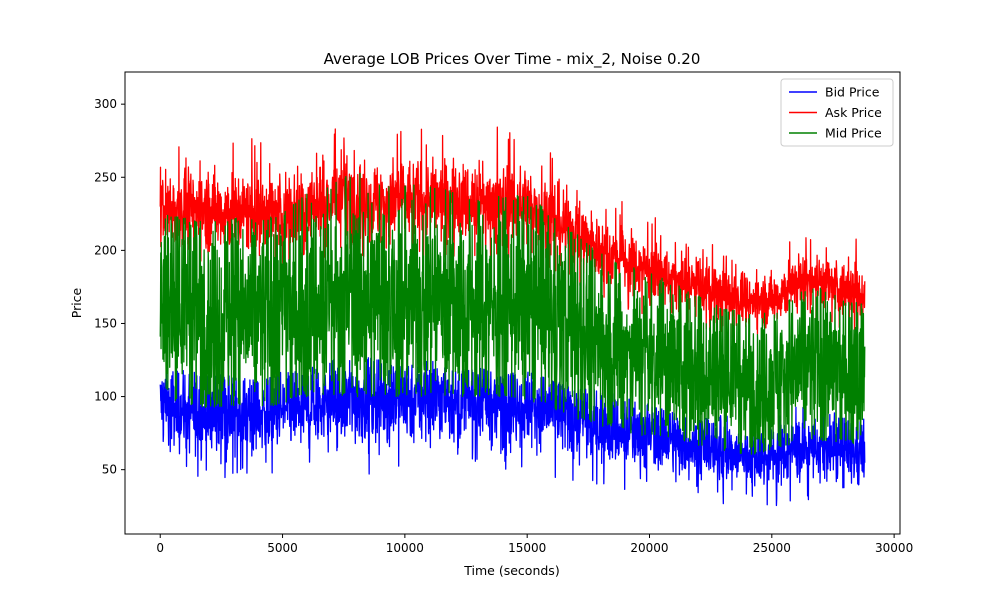  I want to click on x-tick-label: 20000, so click(649, 548).